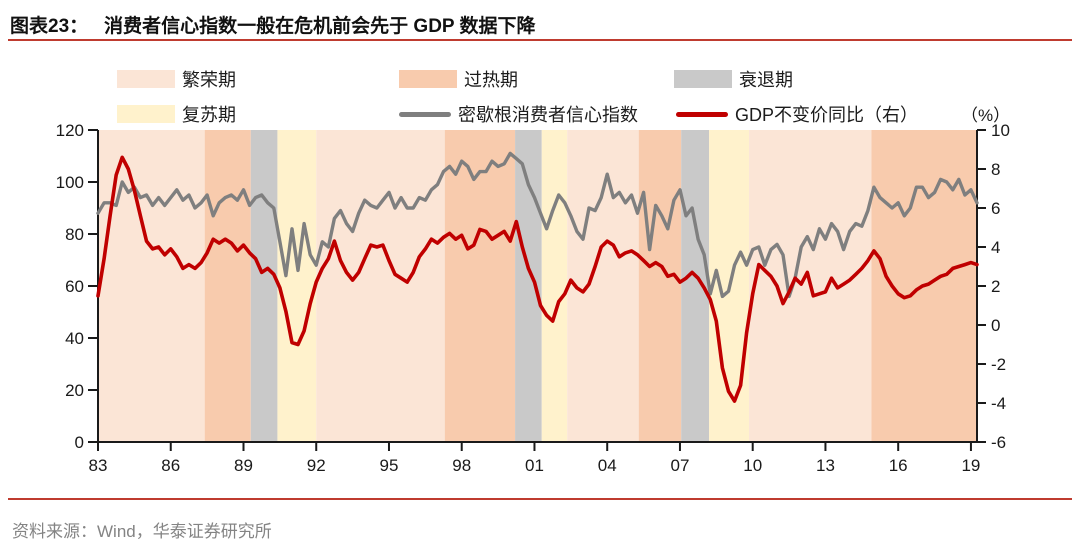 Image resolution: width=1080 pixels, height=547 pixels. I want to click on source-note: 资料来源：Wind，华泰证券研究所, so click(142, 531).